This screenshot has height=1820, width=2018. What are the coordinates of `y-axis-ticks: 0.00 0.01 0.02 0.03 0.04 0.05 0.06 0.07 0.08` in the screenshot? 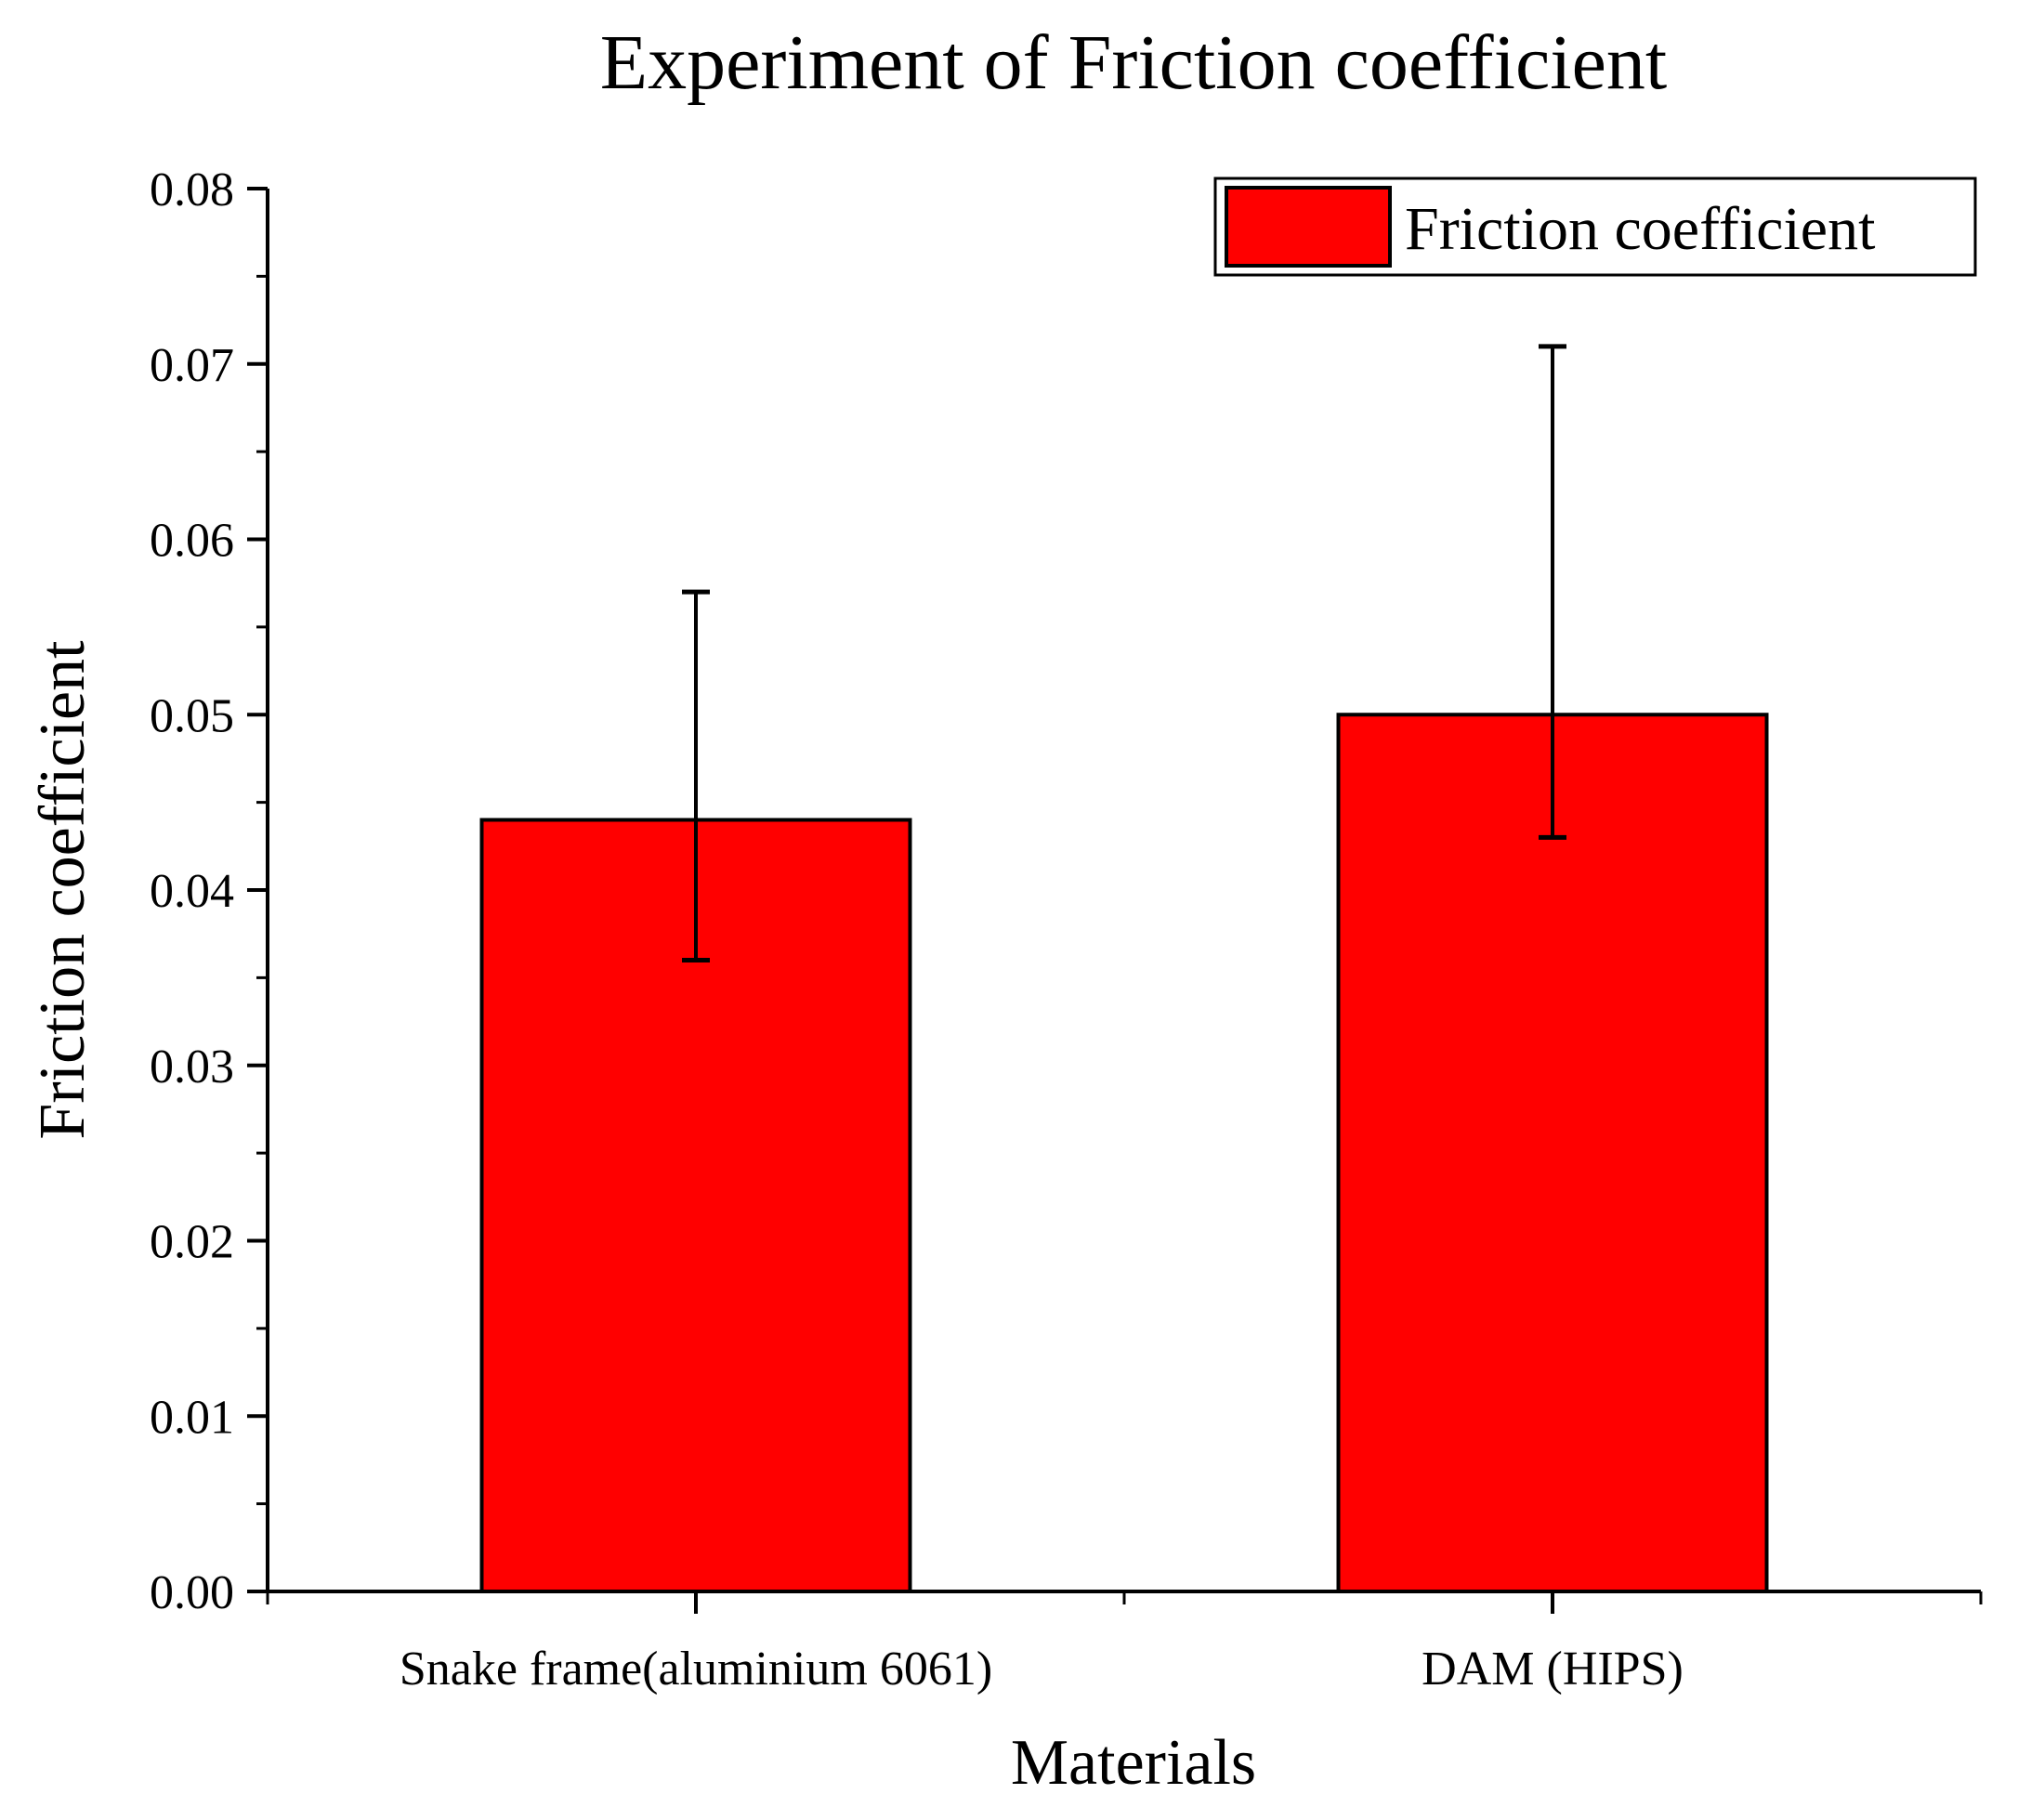 It's located at (209, 891).